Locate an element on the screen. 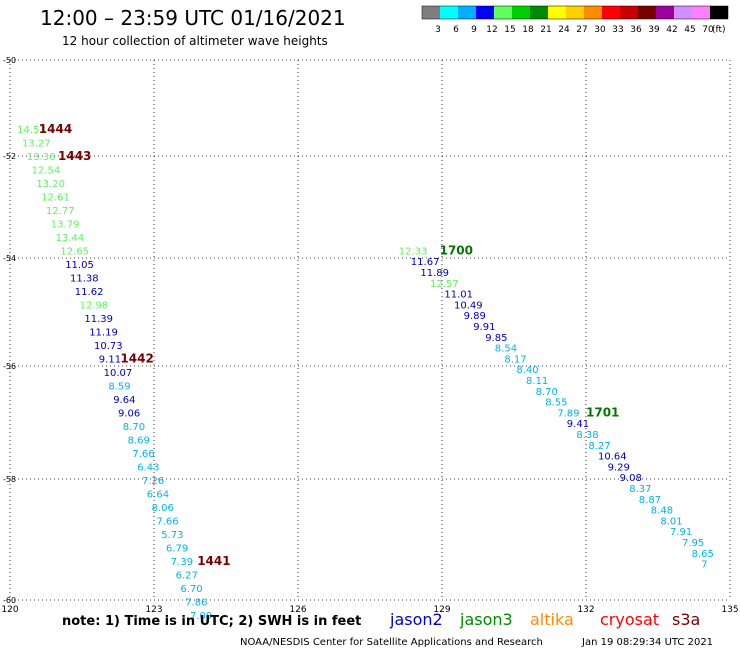 The width and height of the screenshot is (740, 654). wave-height-value: 7.91 is located at coordinates (681, 532).